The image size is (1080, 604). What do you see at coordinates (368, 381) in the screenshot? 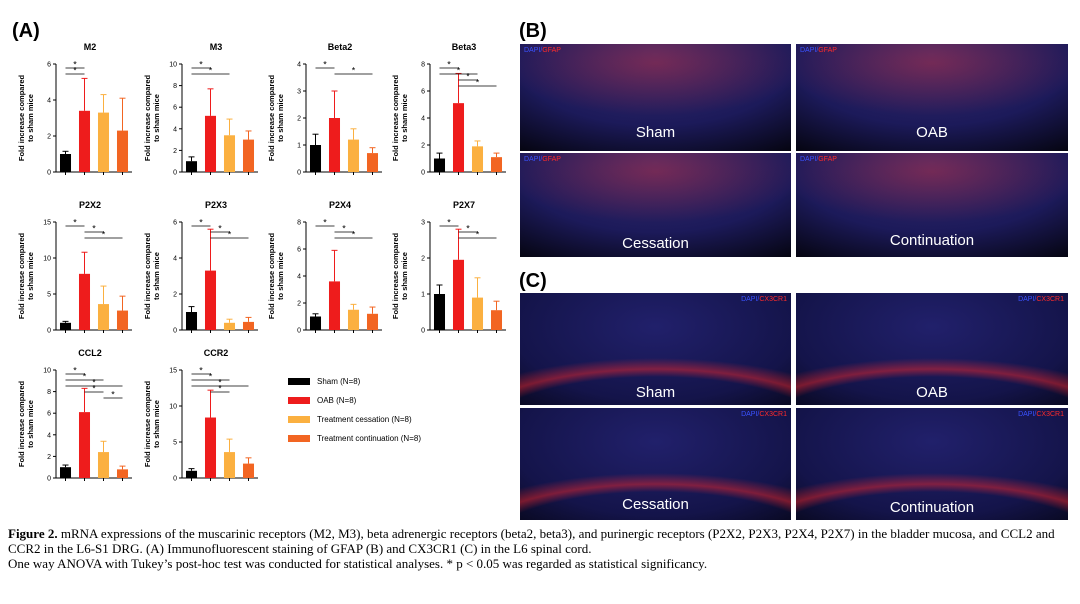
I see `legend-item-sham: Sham (N=8)` at bounding box center [368, 381].